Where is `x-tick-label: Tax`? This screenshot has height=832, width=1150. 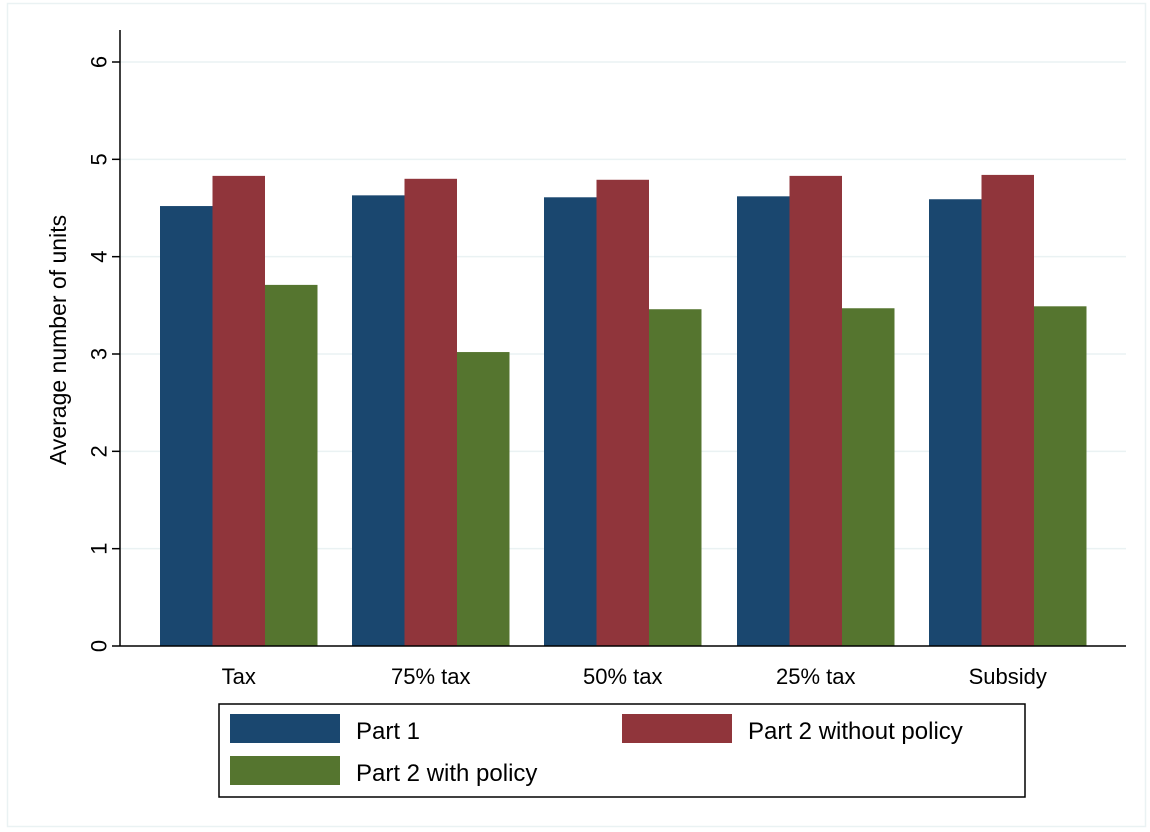
x-tick-label: Tax is located at coordinates (239, 676).